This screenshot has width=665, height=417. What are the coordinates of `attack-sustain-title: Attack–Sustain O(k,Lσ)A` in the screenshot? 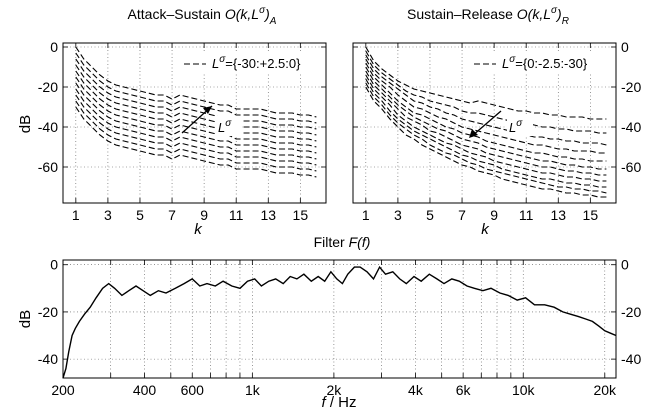 It's located at (202, 16).